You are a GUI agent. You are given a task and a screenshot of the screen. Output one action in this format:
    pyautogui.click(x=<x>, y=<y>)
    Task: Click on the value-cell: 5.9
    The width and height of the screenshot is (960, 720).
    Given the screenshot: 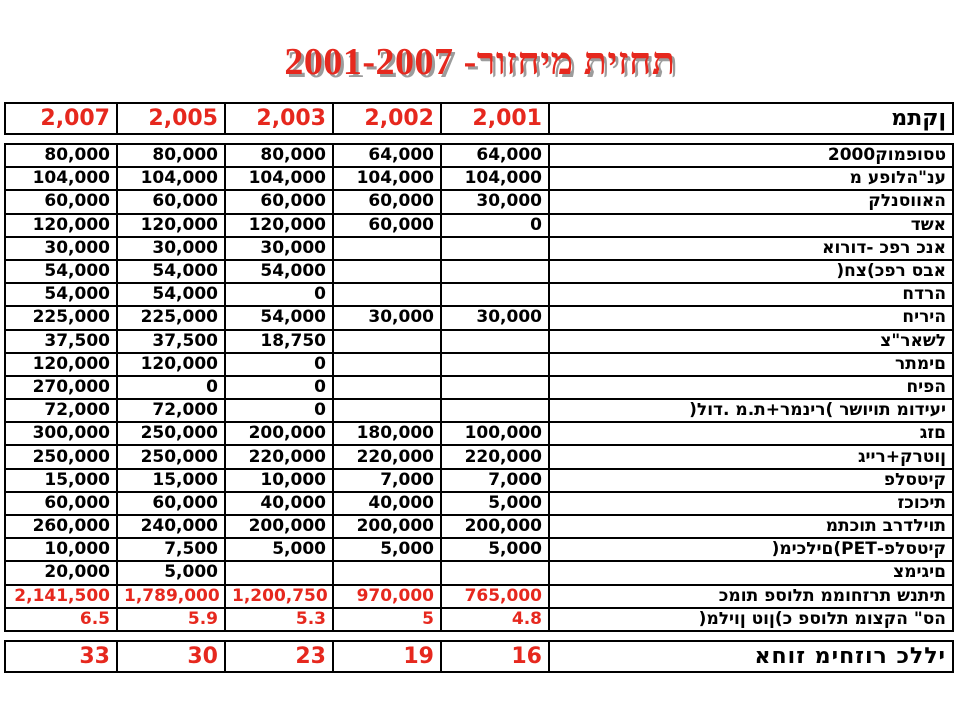 What is the action you would take?
    pyautogui.click(x=171, y=619)
    